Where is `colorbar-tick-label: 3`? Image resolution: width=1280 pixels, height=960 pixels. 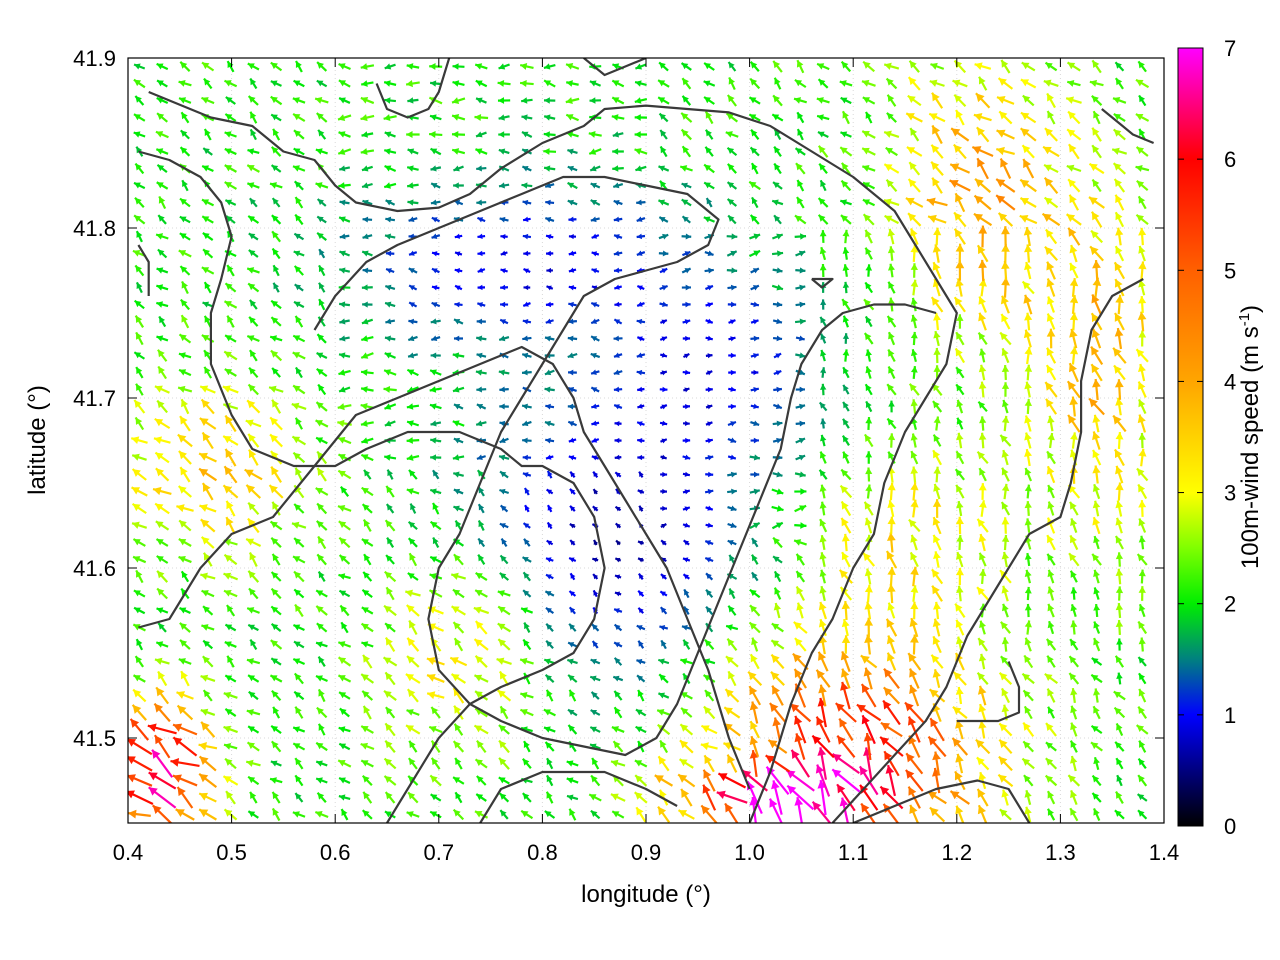
colorbar-tick-label: 3 is located at coordinates (1230, 493).